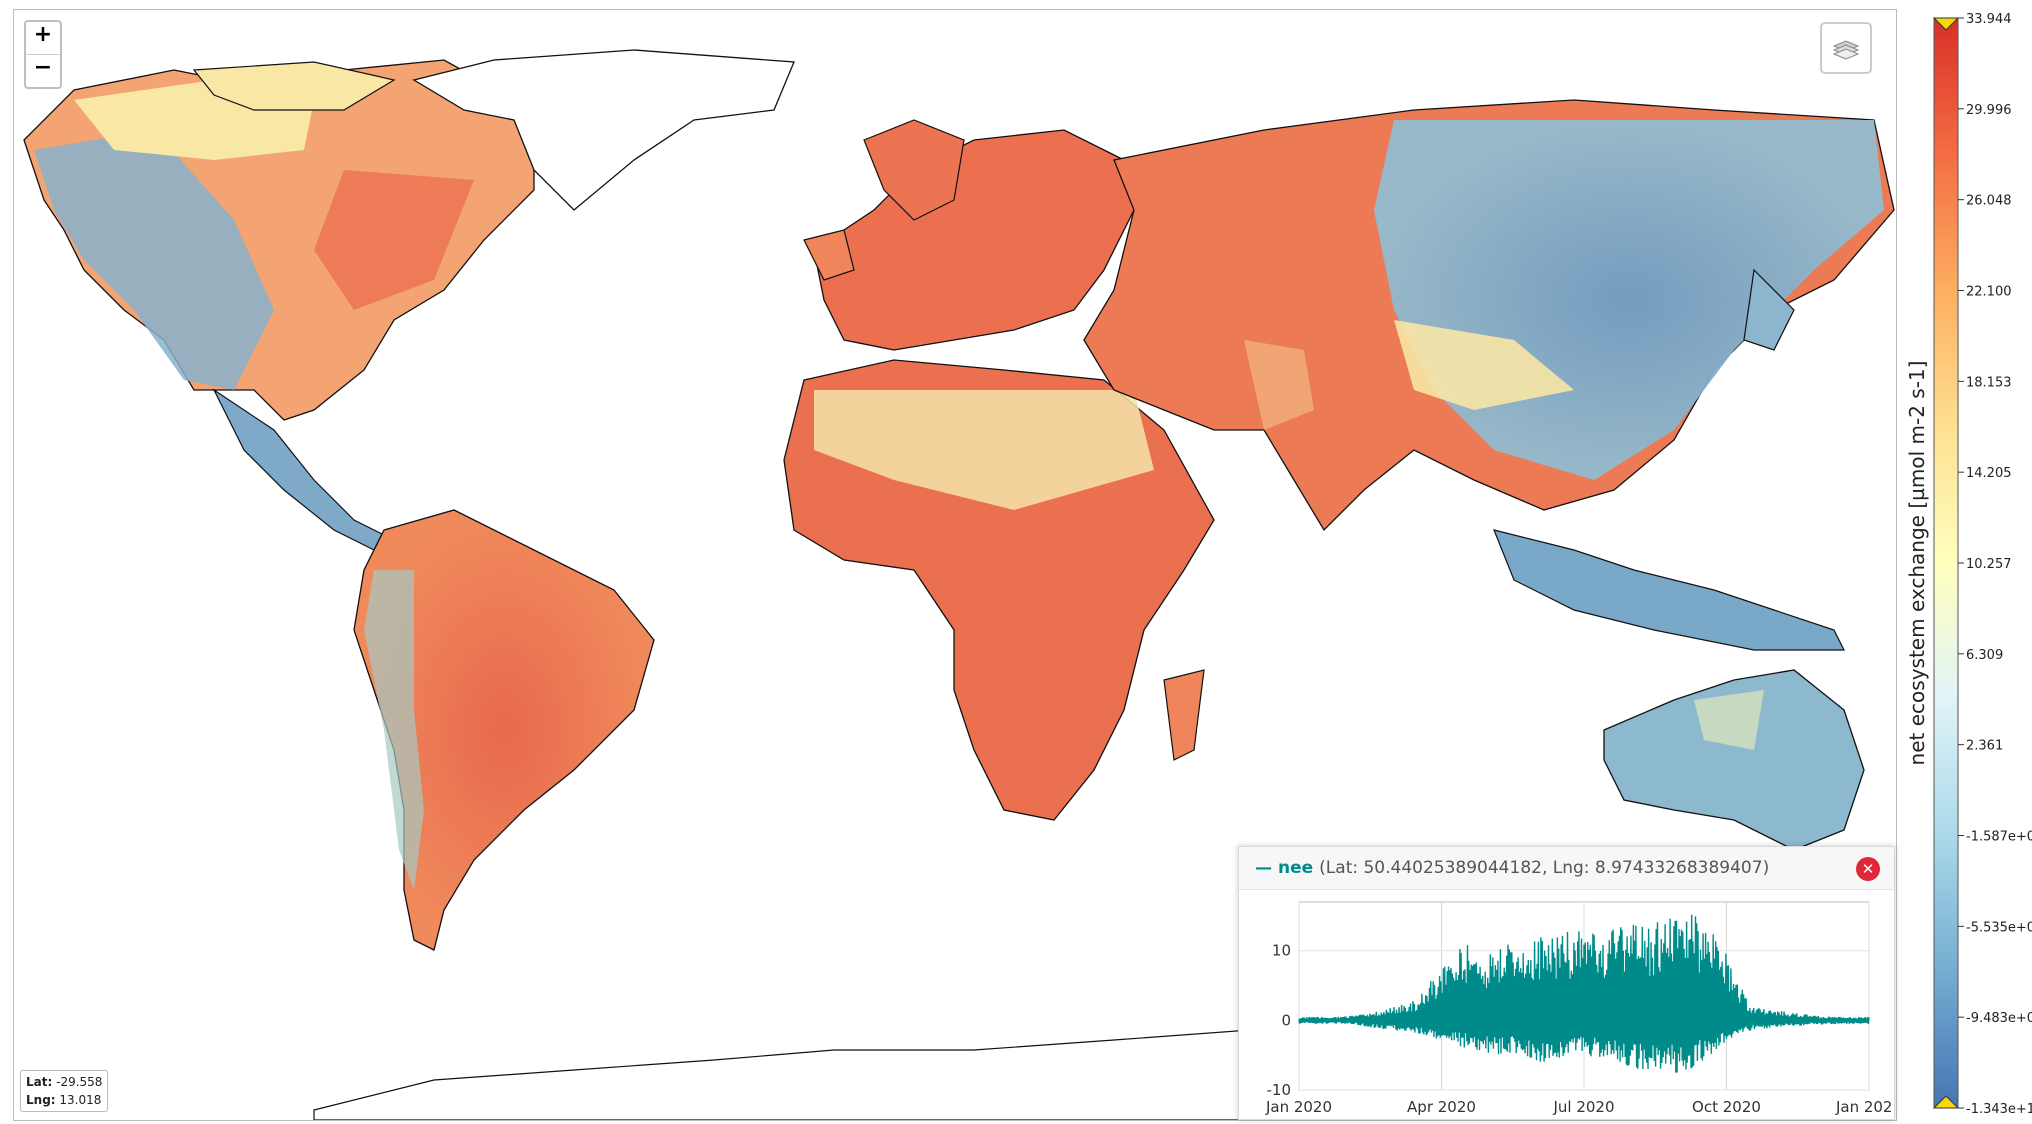 The width and height of the screenshot is (2032, 1124). What do you see at coordinates (1298, 1107) in the screenshot?
I see `x-tick-label: Jan 2020` at bounding box center [1298, 1107].